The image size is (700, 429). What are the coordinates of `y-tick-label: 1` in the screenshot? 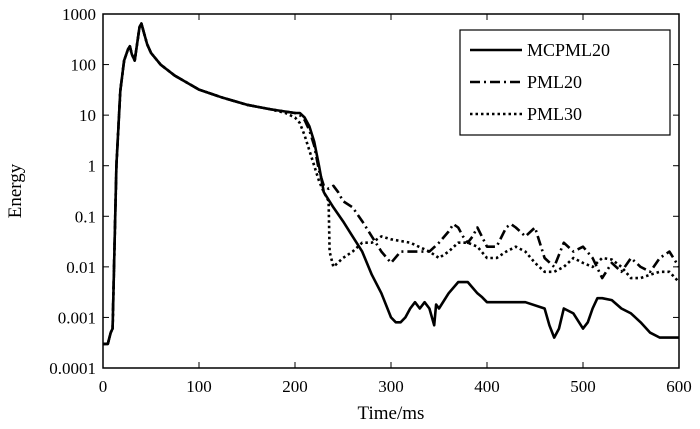 It's located at (92, 166).